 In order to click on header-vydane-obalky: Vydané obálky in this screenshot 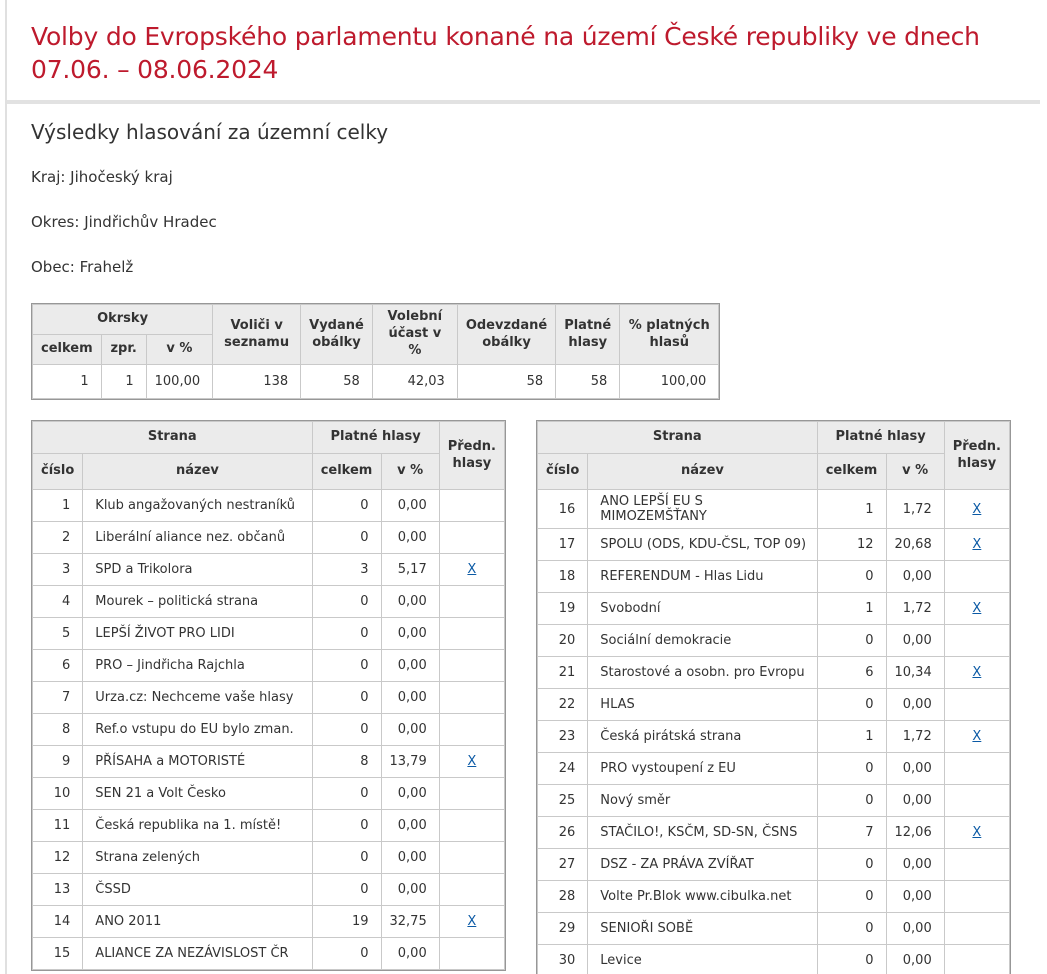, I will do `click(336, 334)`.